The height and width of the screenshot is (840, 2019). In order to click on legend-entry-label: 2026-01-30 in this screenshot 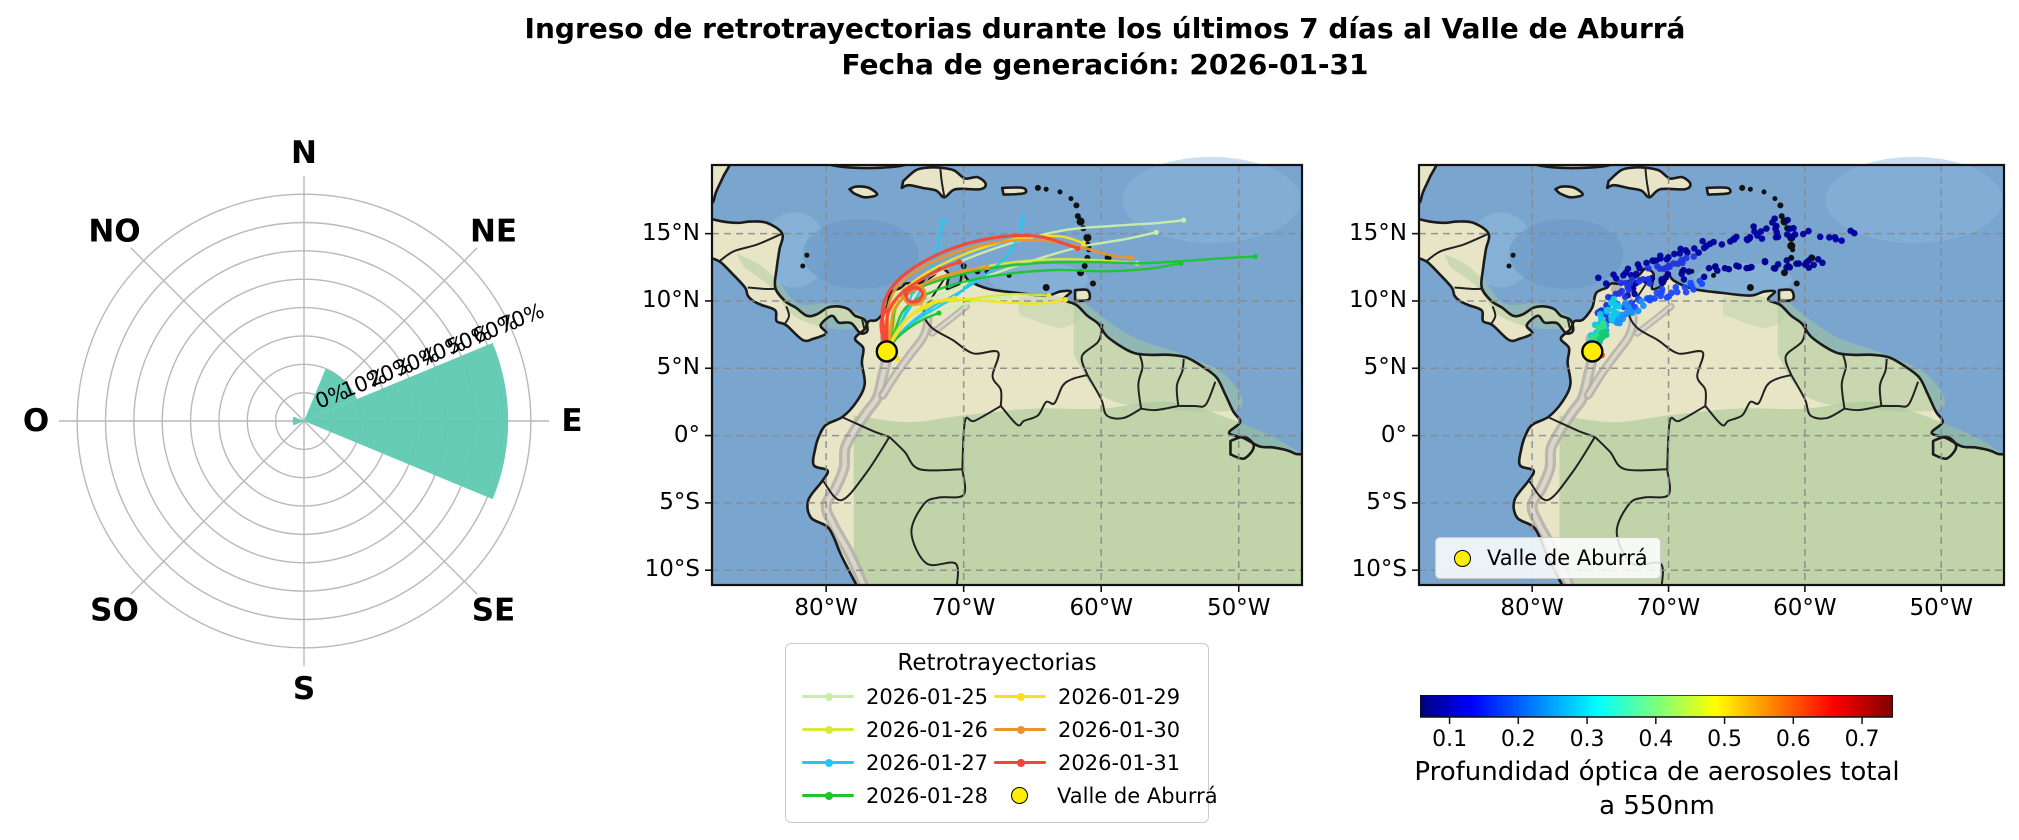, I will do `click(1119, 729)`.